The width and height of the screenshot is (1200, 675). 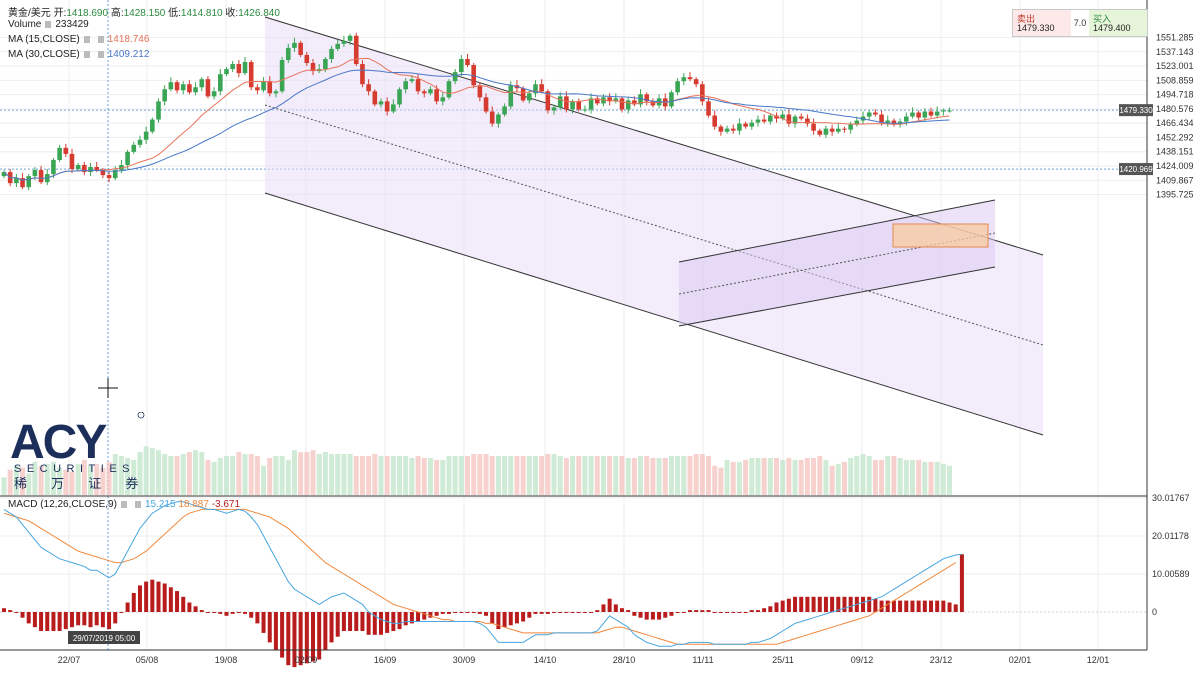 What do you see at coordinates (1036, 28) in the screenshot?
I see `sell-price: 1479.330` at bounding box center [1036, 28].